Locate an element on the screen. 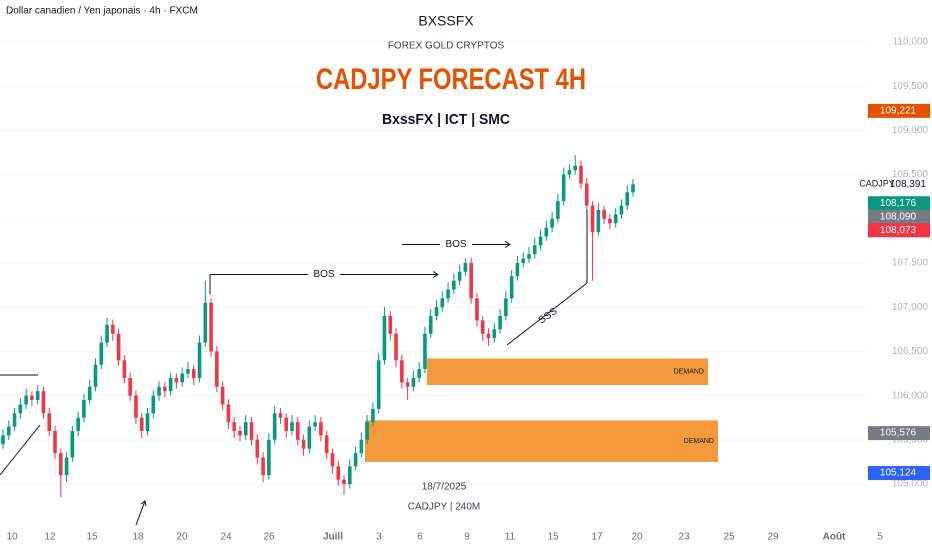 This screenshot has width=932, height=550. x-tick-label: Août is located at coordinates (834, 537).